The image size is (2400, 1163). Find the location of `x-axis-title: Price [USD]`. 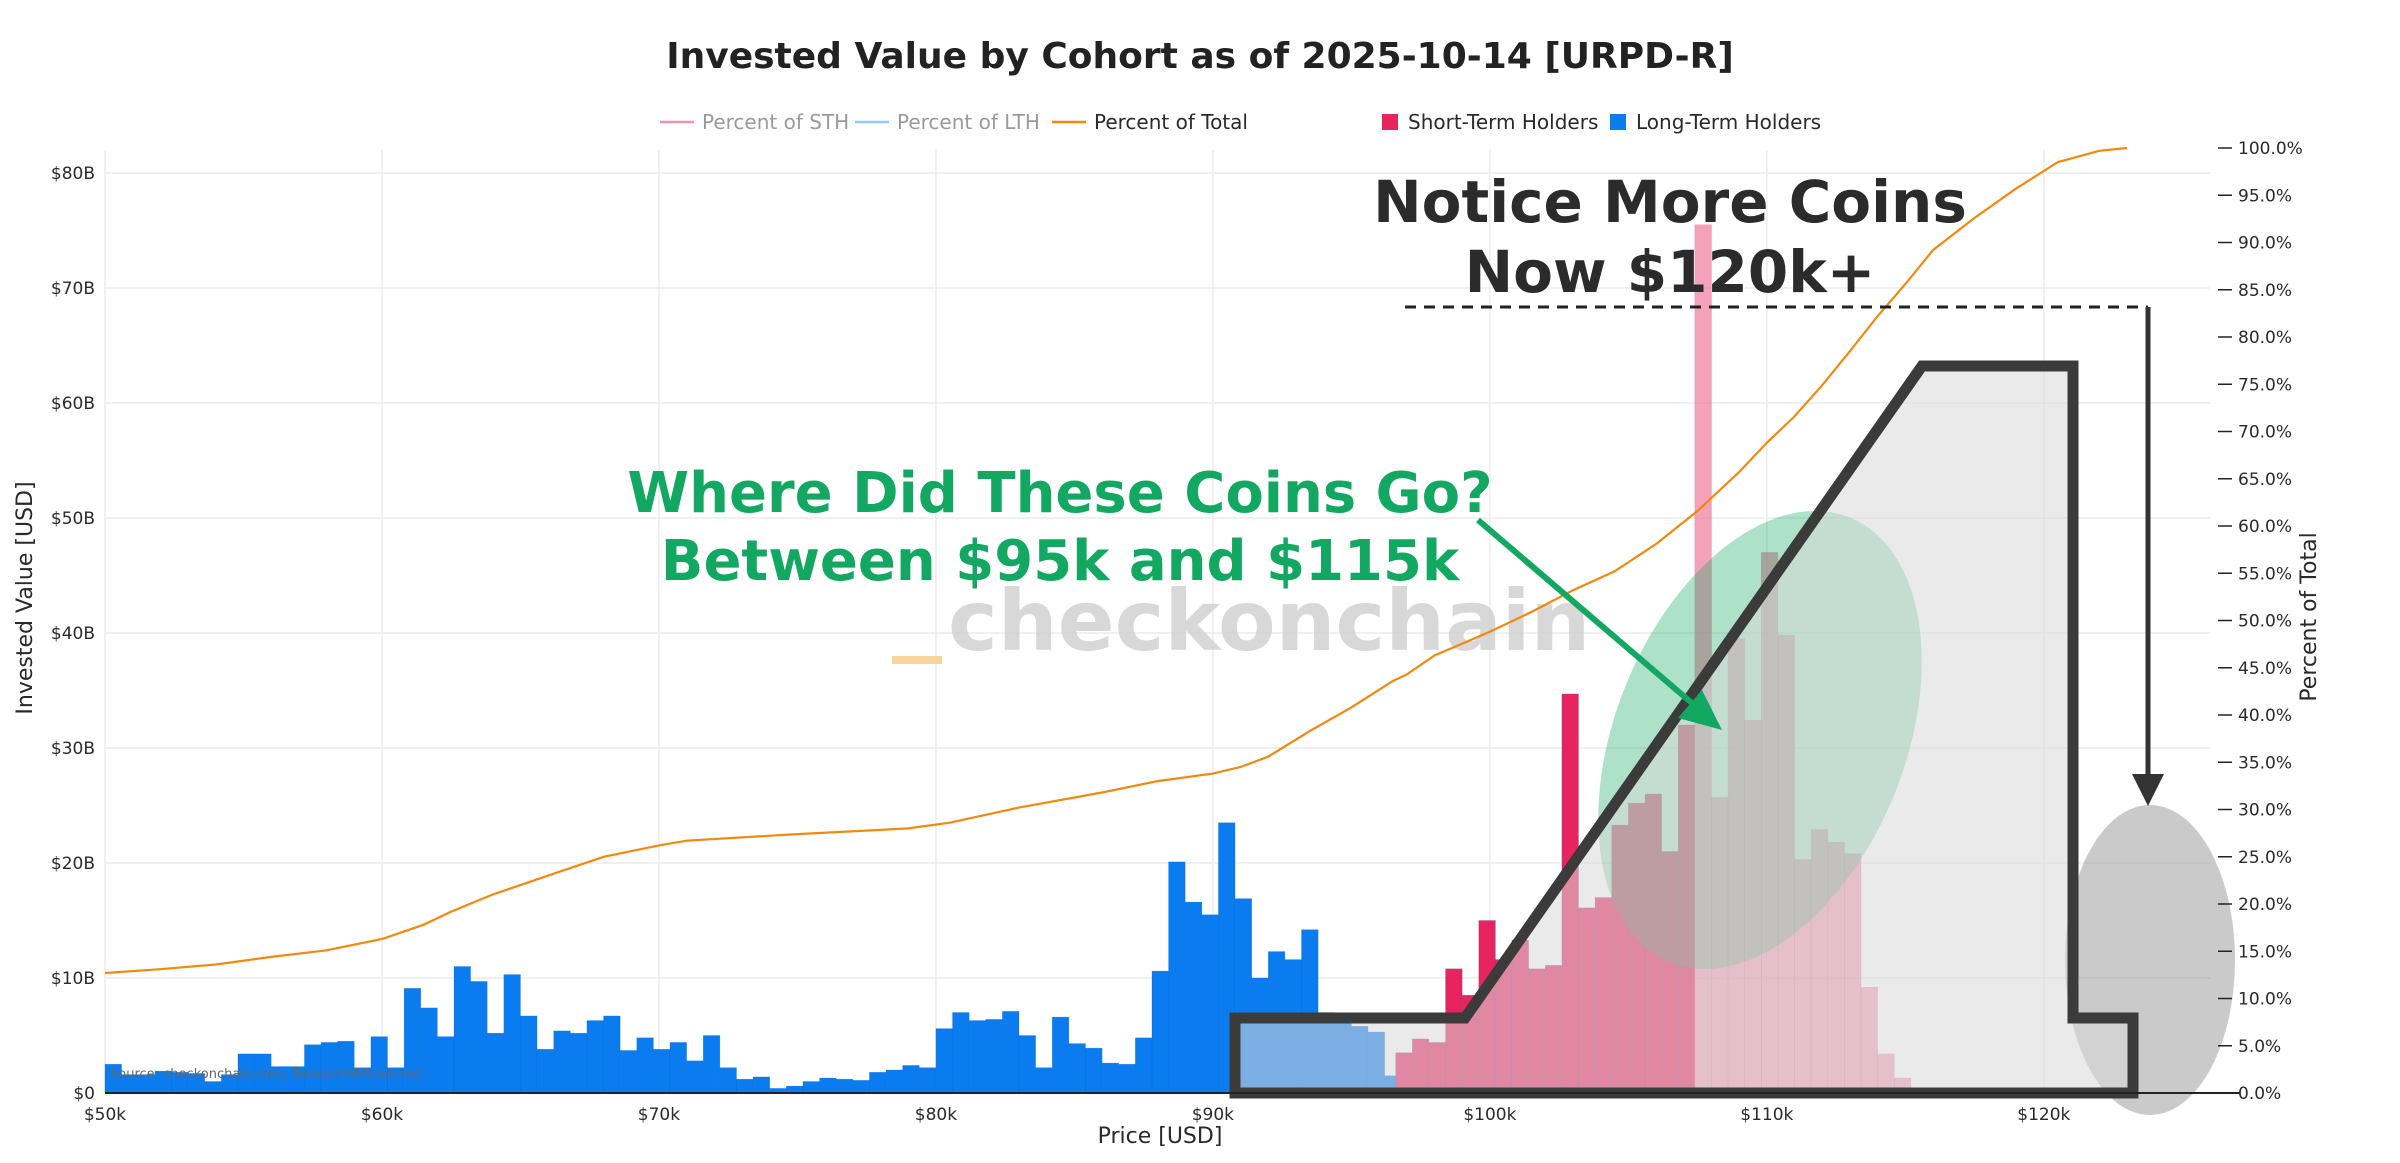

x-axis-title: Price [USD] is located at coordinates (1160, 1136).